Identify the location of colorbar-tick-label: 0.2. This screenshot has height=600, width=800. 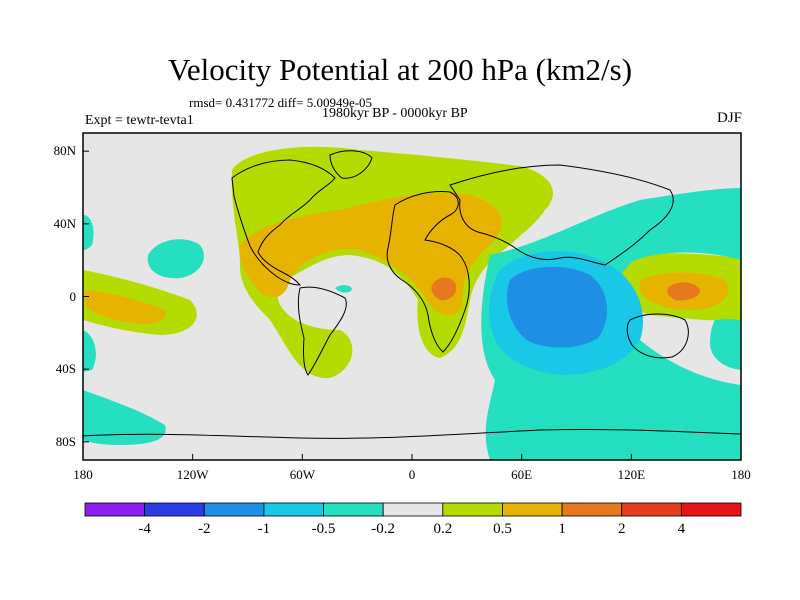
(443, 529).